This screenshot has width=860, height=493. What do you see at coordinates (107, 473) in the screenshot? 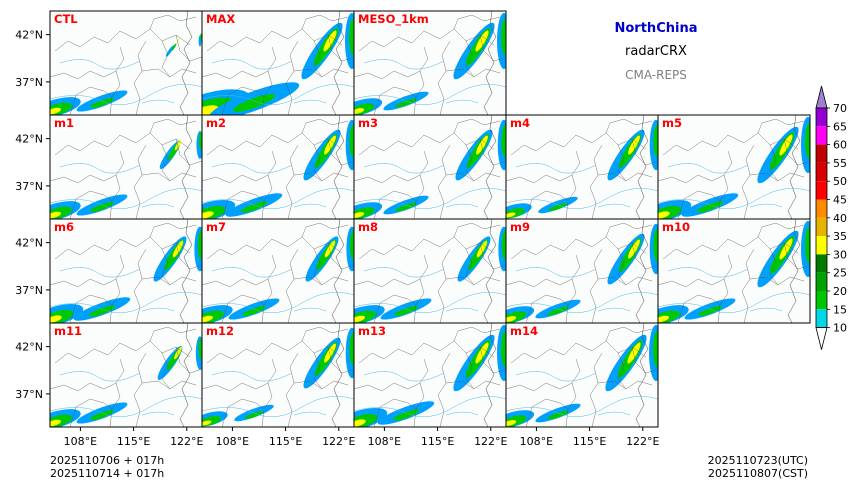
I see `init-time-line-2: 2025110714 + 017h` at bounding box center [107, 473].